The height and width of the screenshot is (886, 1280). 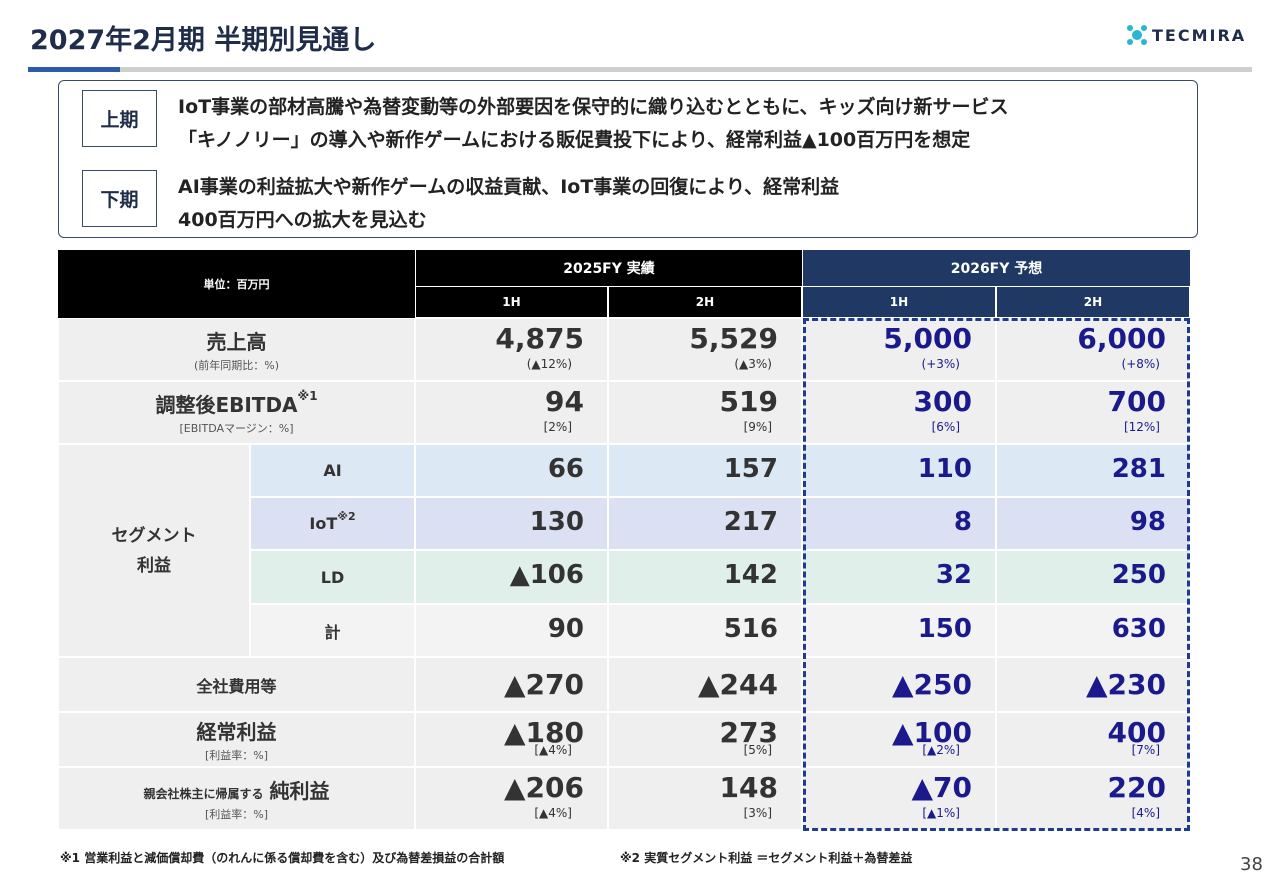 What do you see at coordinates (1138, 468) in the screenshot?
I see `value: 281` at bounding box center [1138, 468].